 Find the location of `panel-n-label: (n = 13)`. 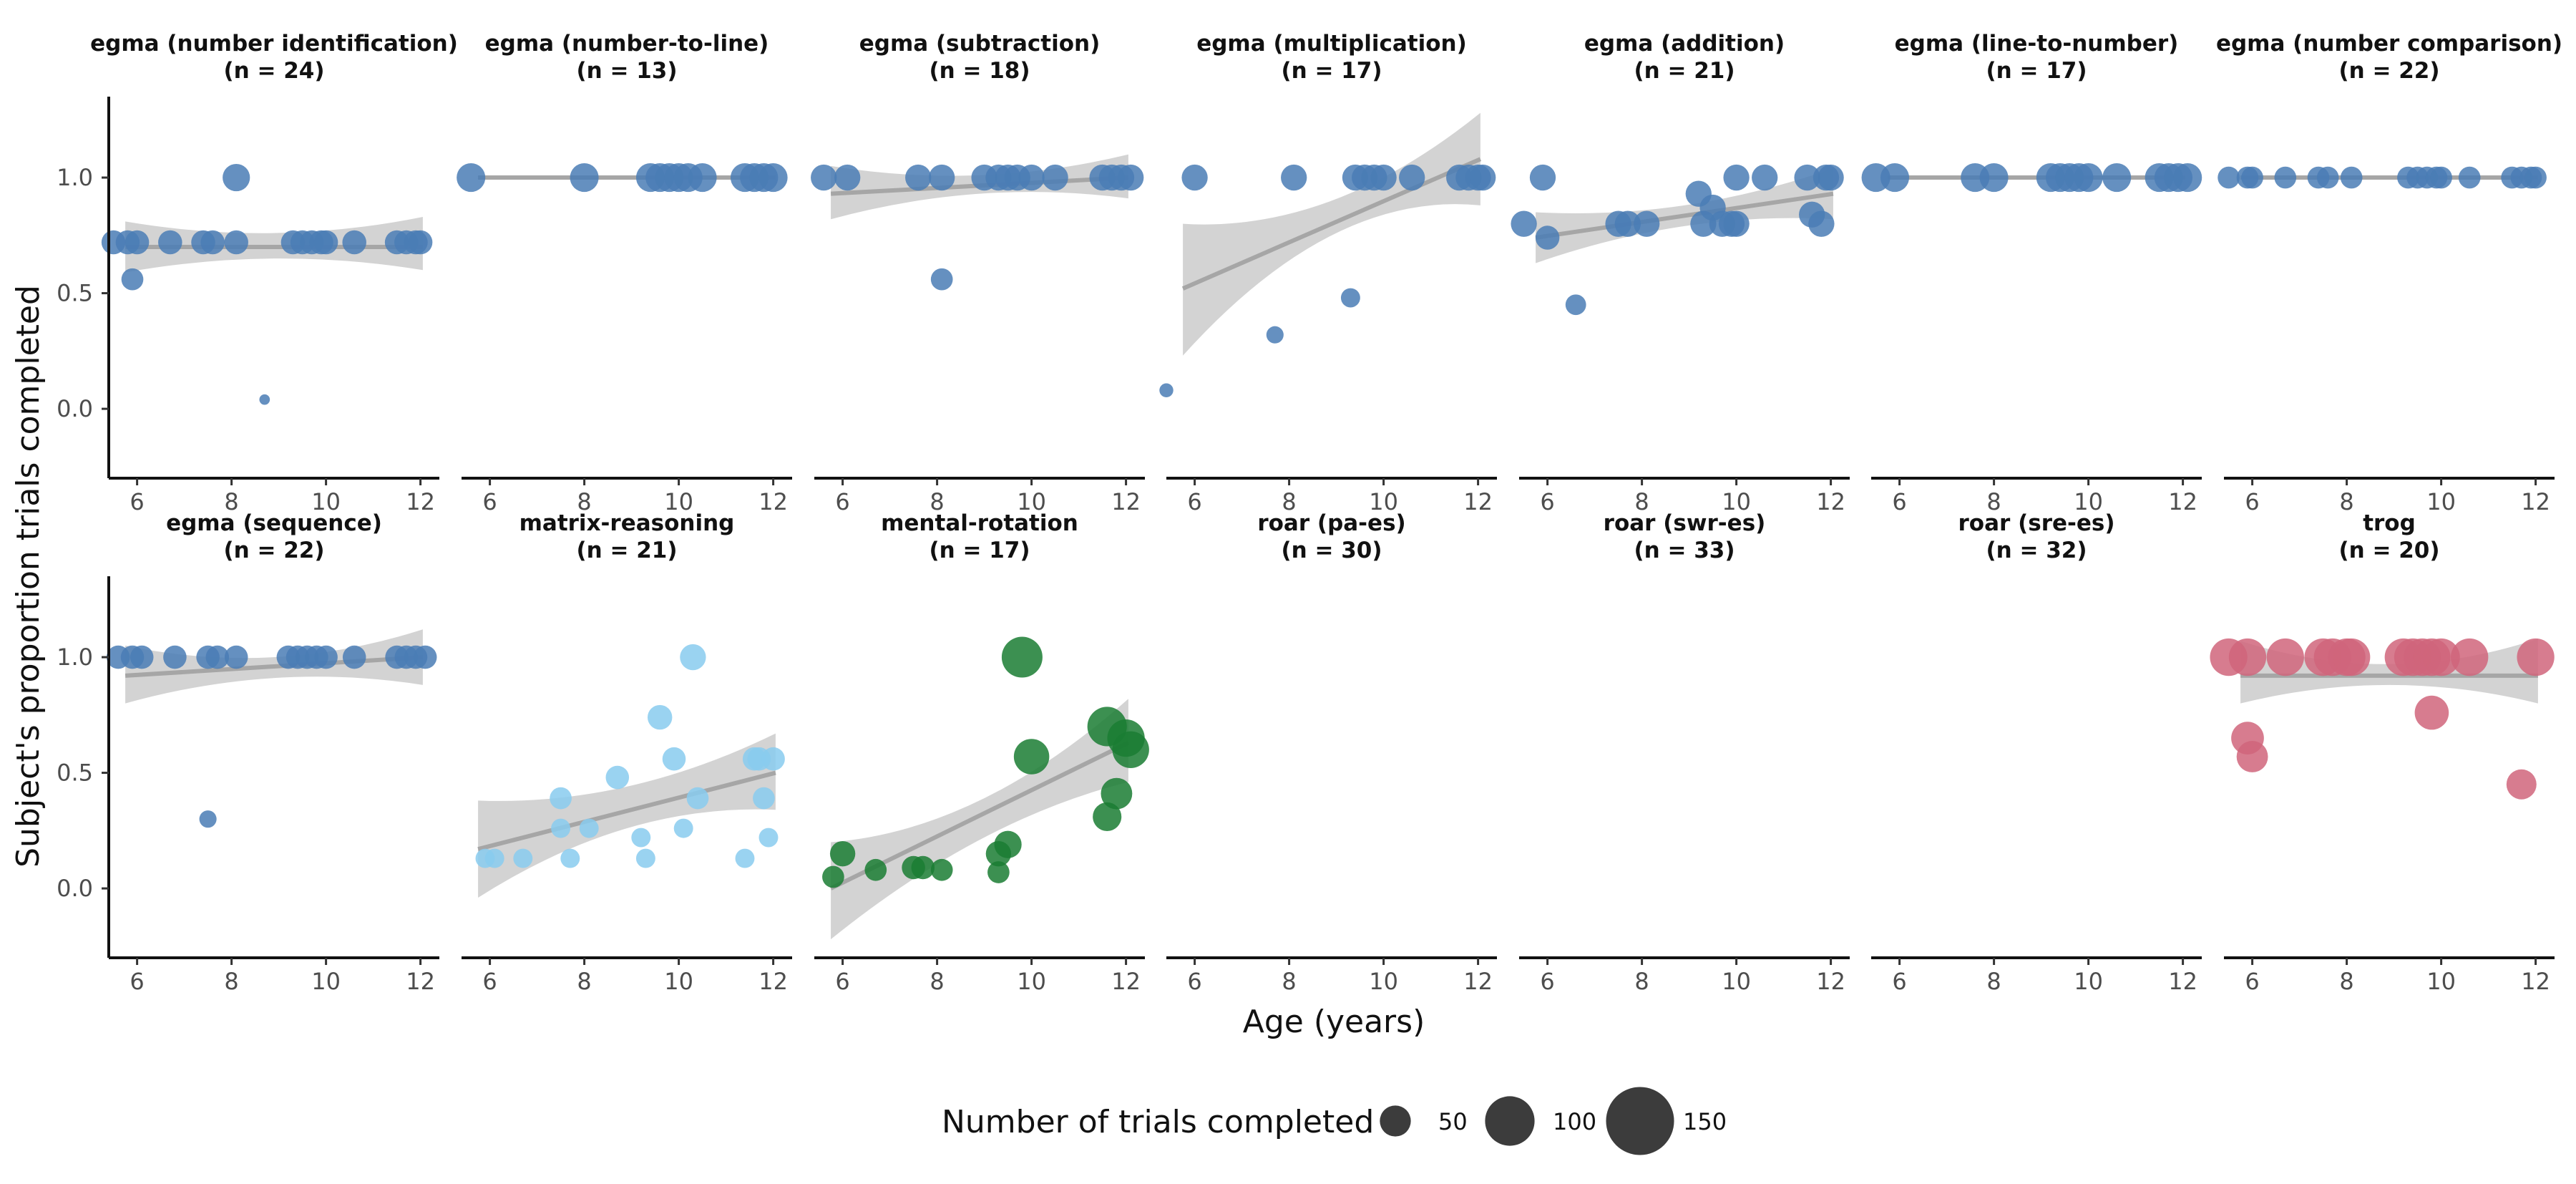

panel-n-label: (n = 13) is located at coordinates (626, 71).